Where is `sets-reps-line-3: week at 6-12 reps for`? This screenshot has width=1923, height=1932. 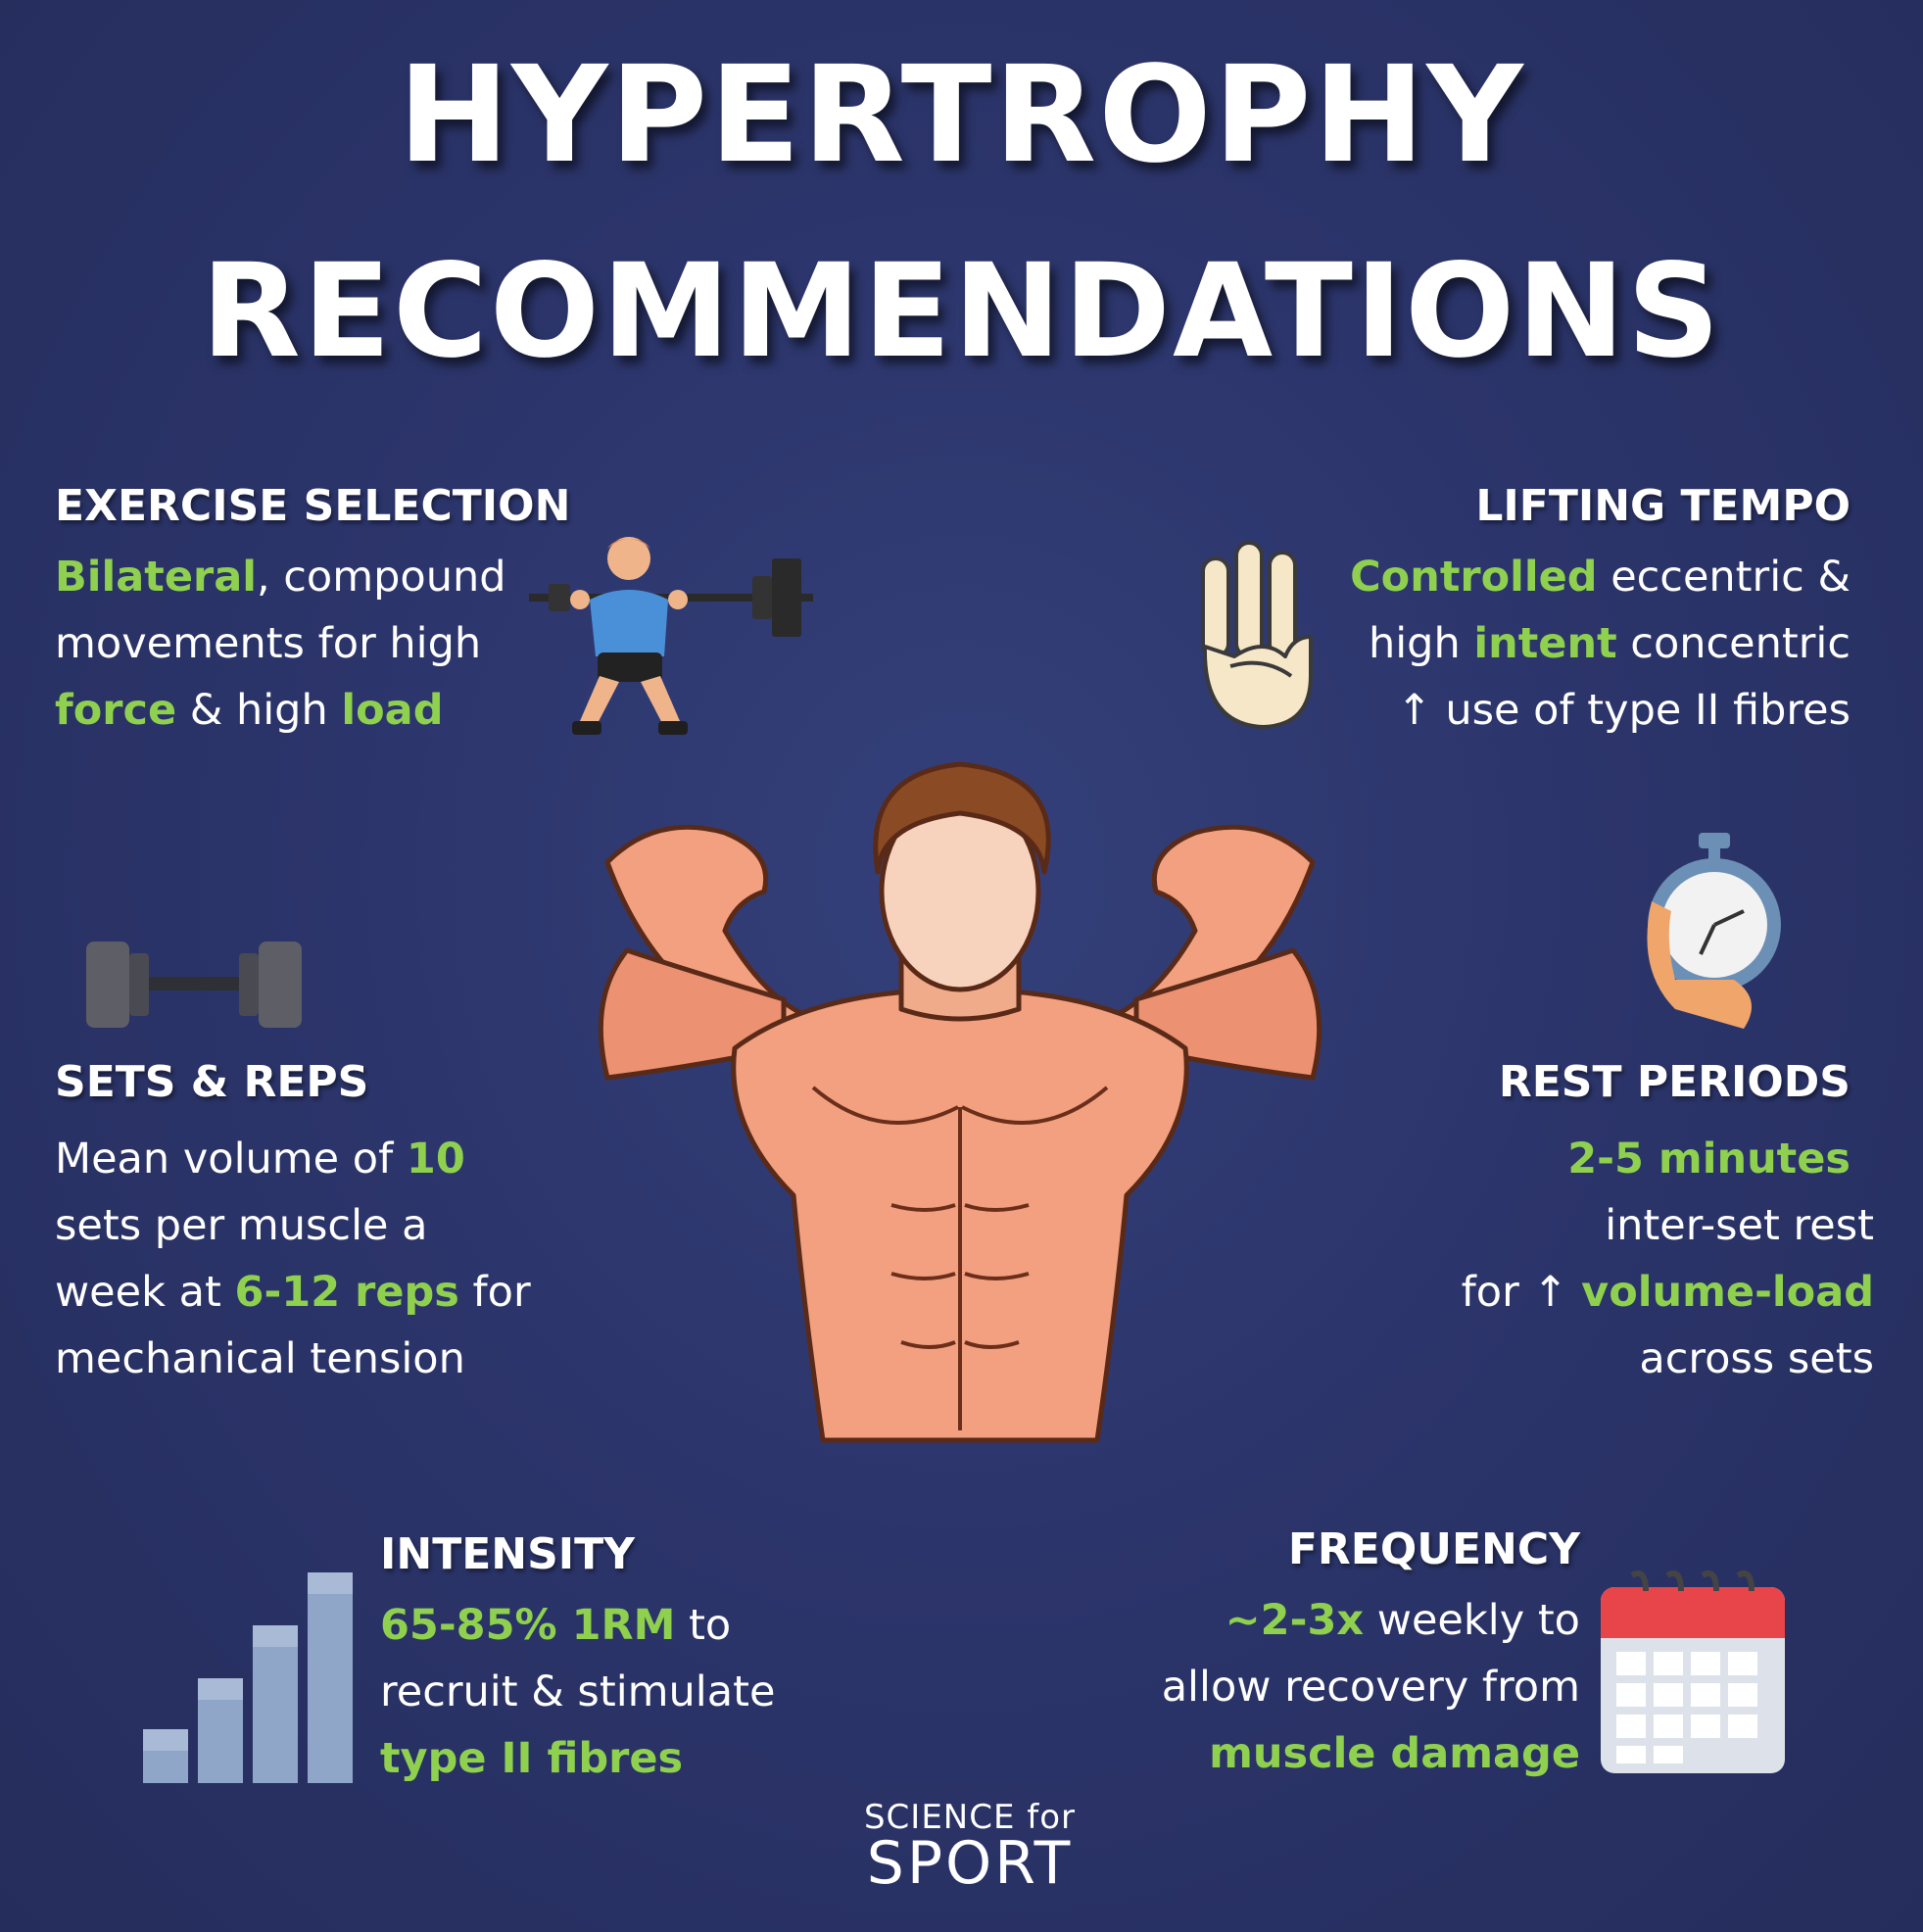 sets-reps-line-3: week at 6-12 reps for is located at coordinates (293, 1292).